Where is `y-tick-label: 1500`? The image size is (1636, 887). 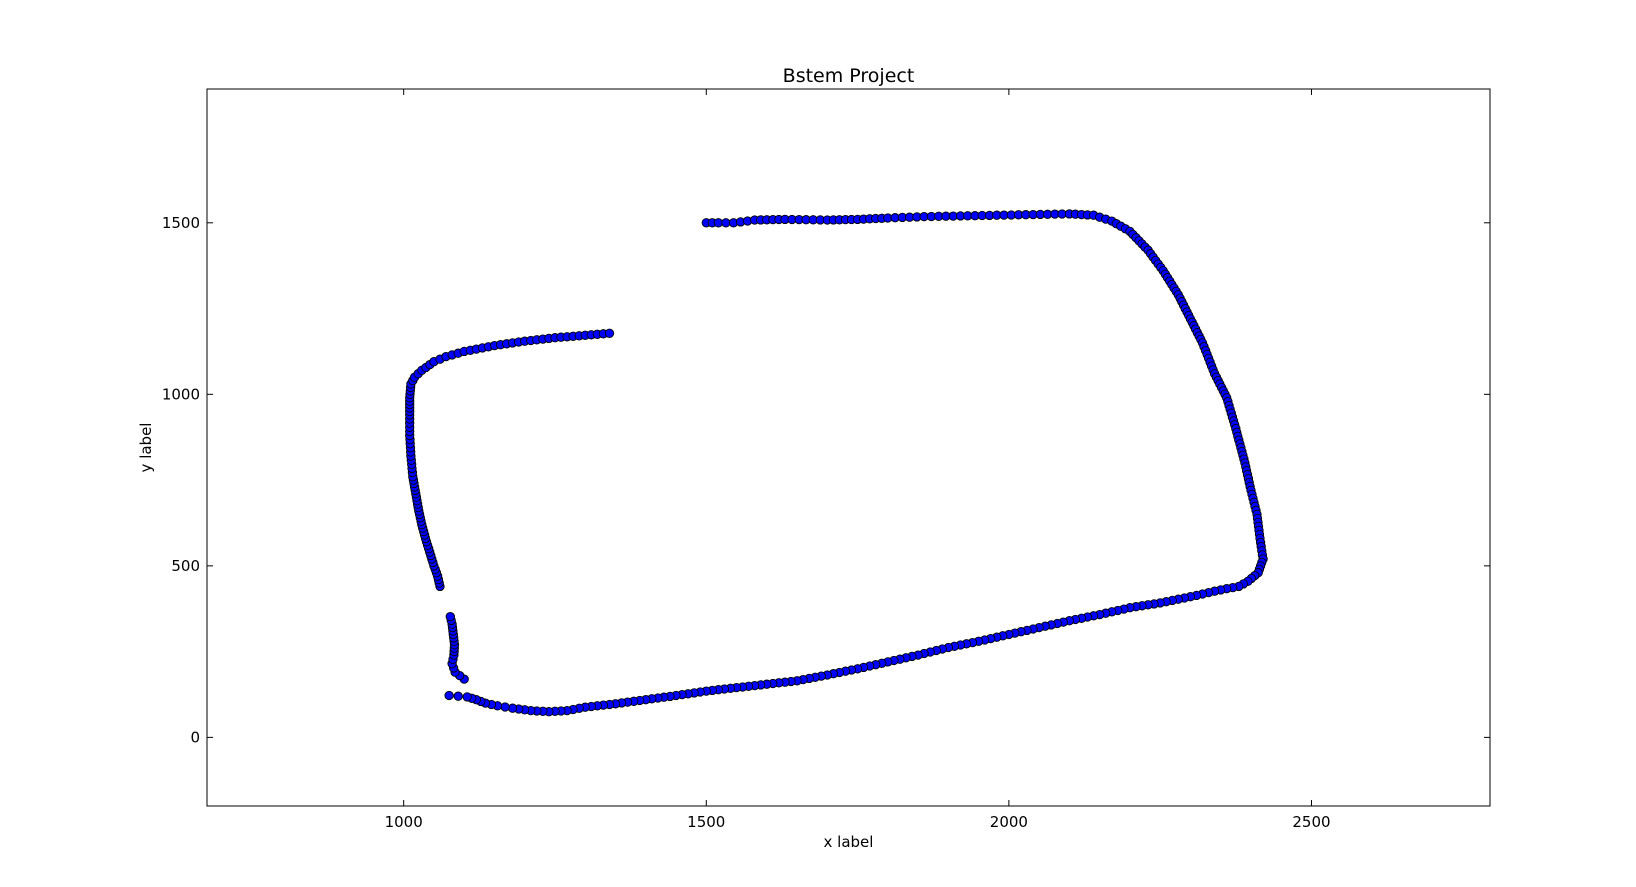
y-tick-label: 1500 is located at coordinates (181, 223).